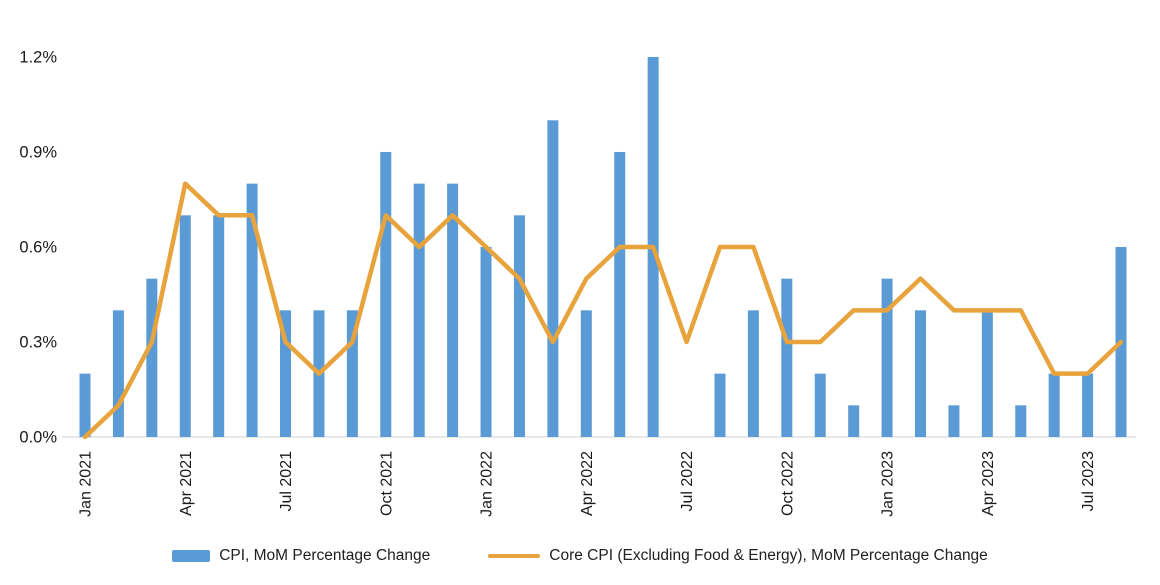 This screenshot has width=1160, height=585. Describe the element at coordinates (86, 484) in the screenshot. I see `x-axis-tick-label: Jan 2021` at that location.